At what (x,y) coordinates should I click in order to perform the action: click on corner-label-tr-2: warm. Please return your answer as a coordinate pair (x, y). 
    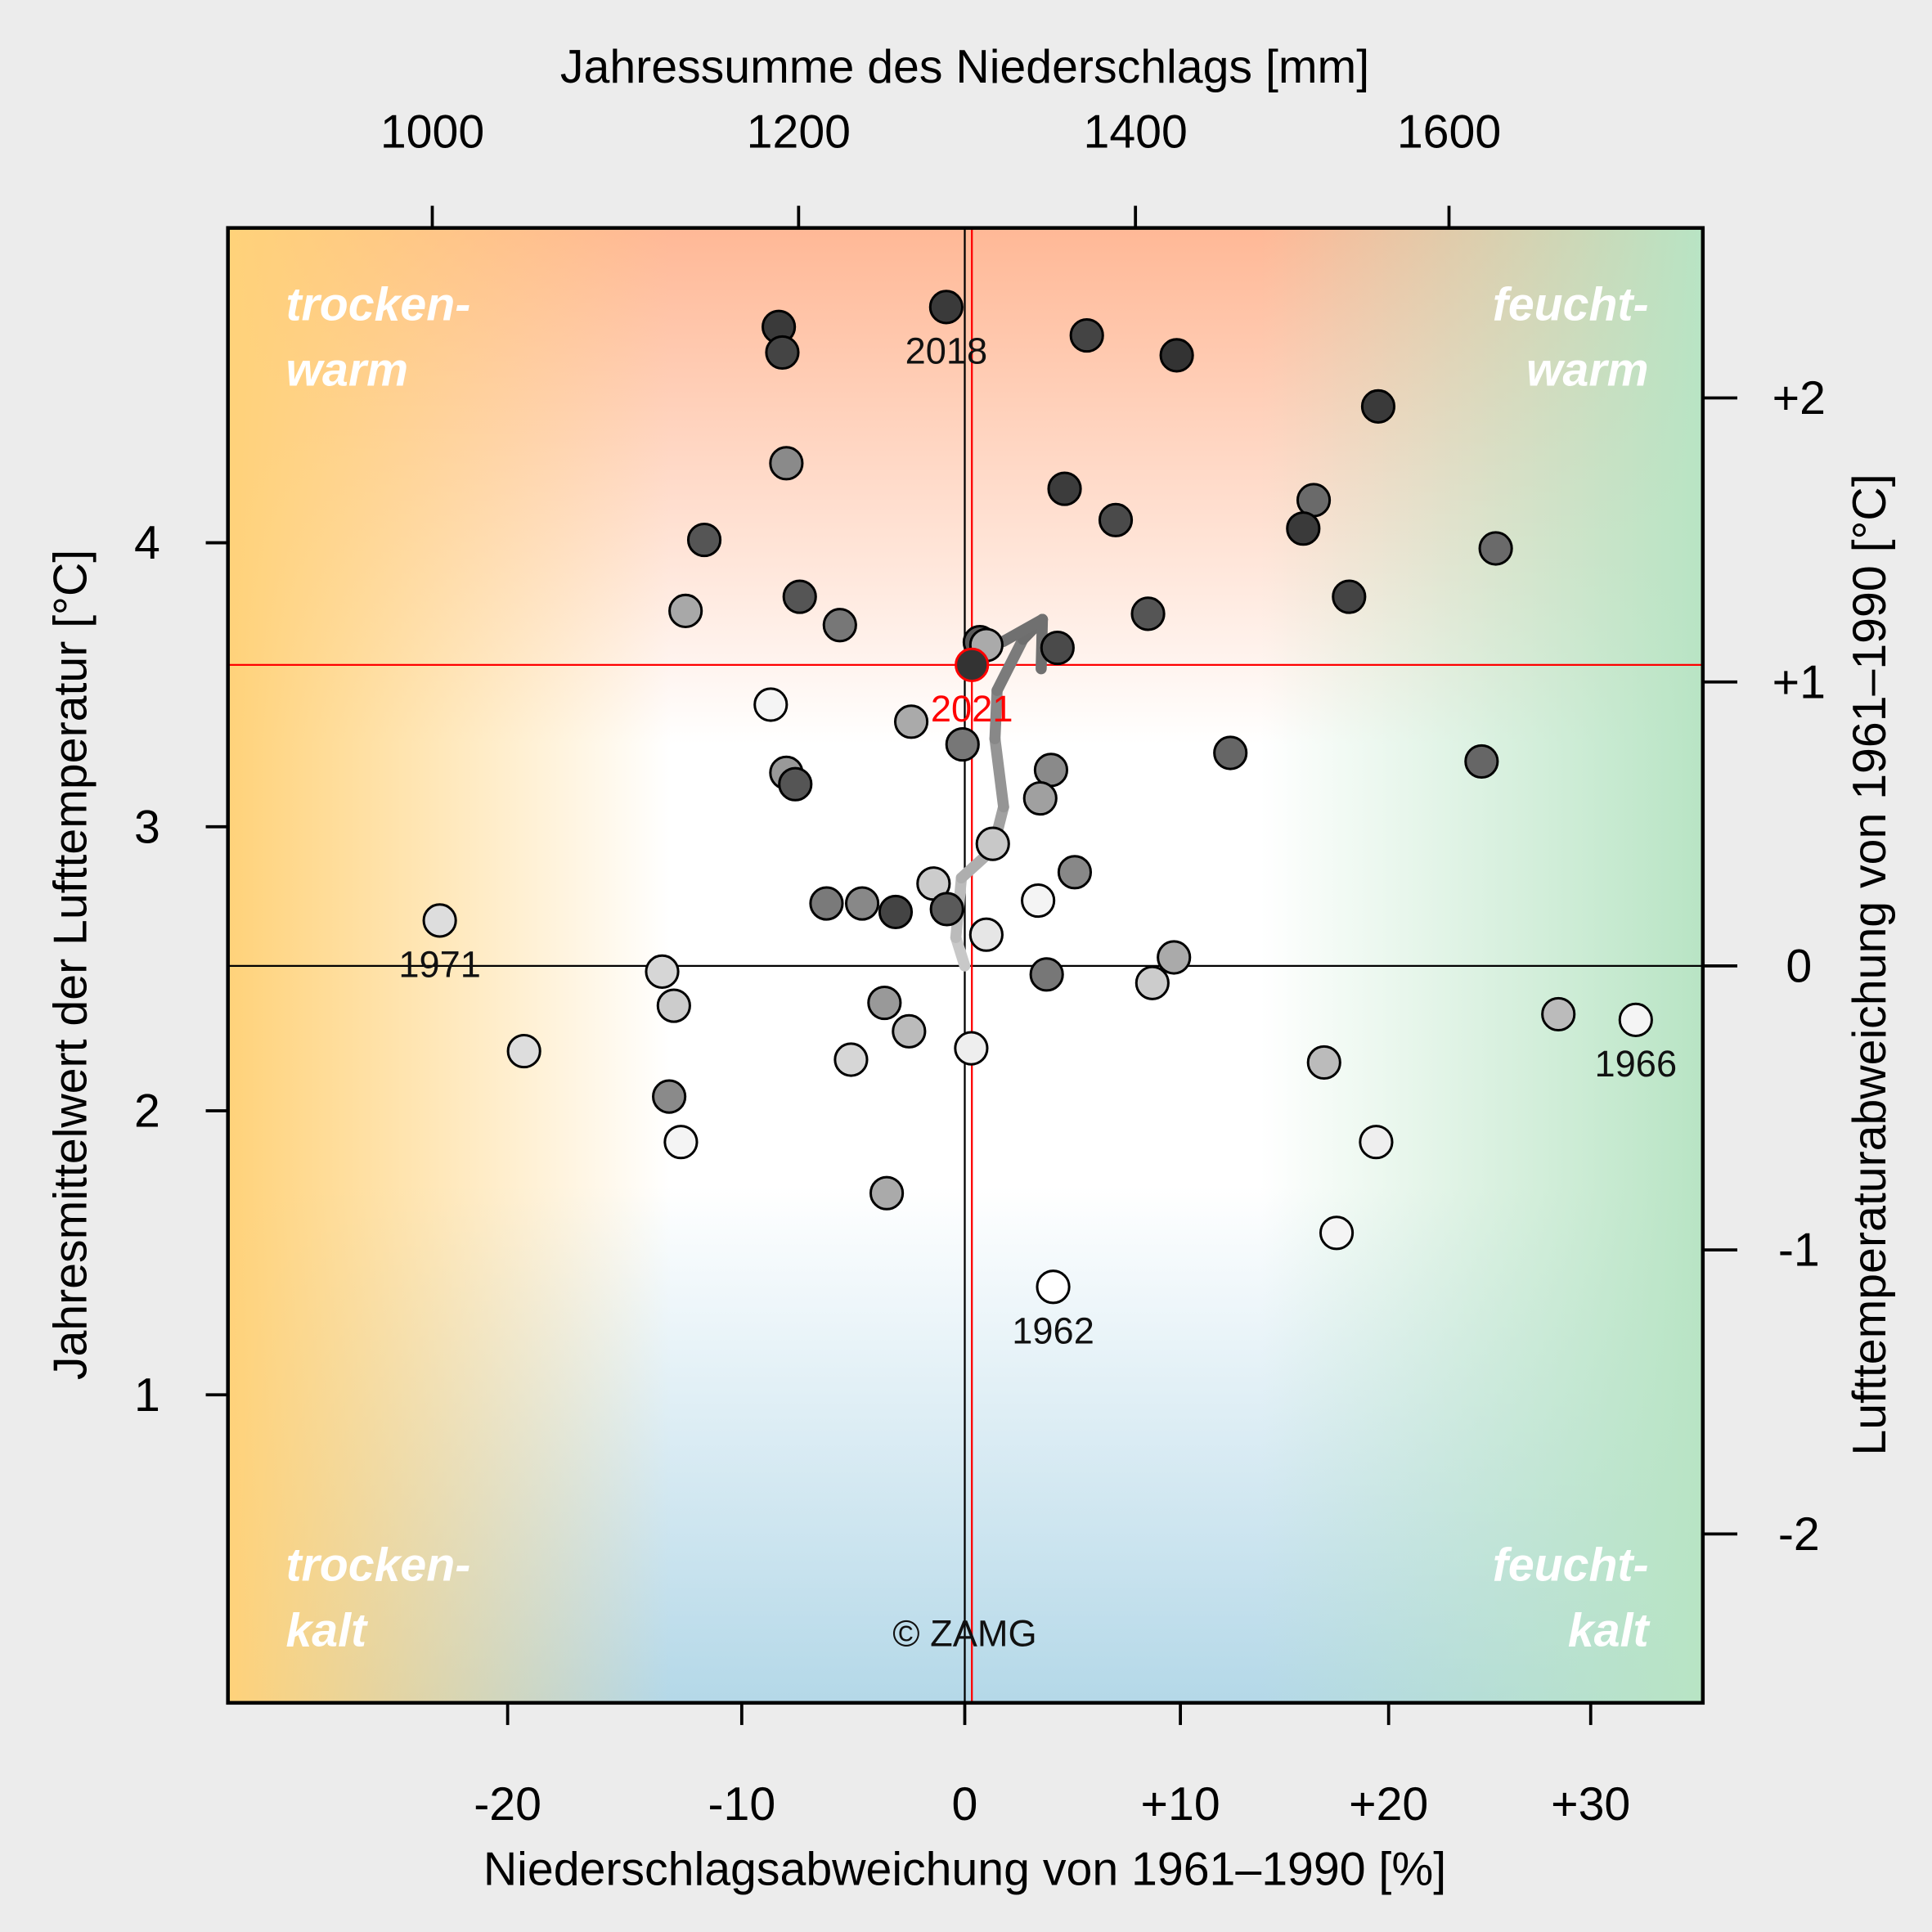
    Looking at the image, I should click on (1588, 370).